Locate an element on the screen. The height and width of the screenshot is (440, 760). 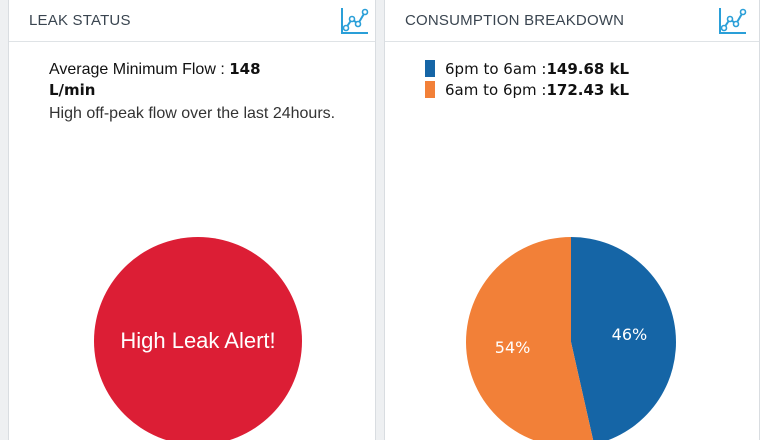
flow-label: Average Minimum Flow : is located at coordinates (139, 69).